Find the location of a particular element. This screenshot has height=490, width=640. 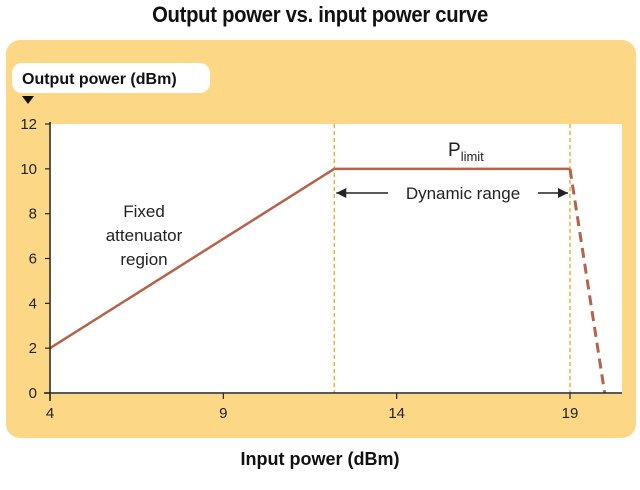

arrow-right-icon is located at coordinates (563, 193).